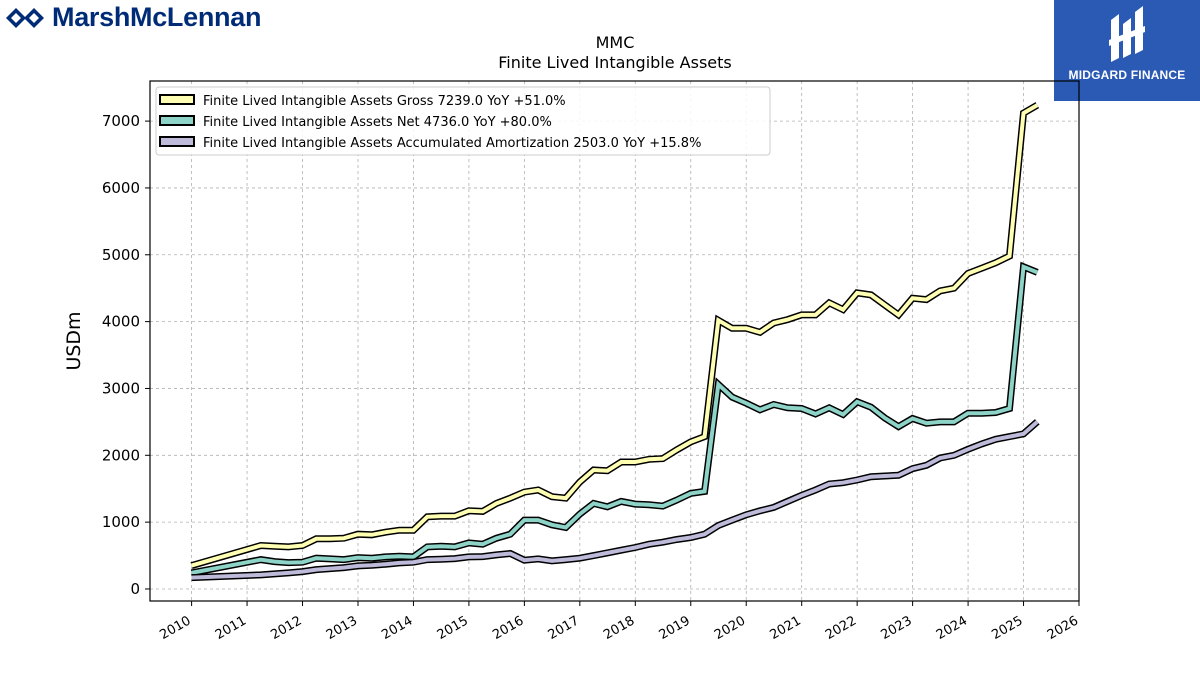 Image resolution: width=1200 pixels, height=675 pixels. I want to click on y-tick-label: 5000, so click(121, 255).